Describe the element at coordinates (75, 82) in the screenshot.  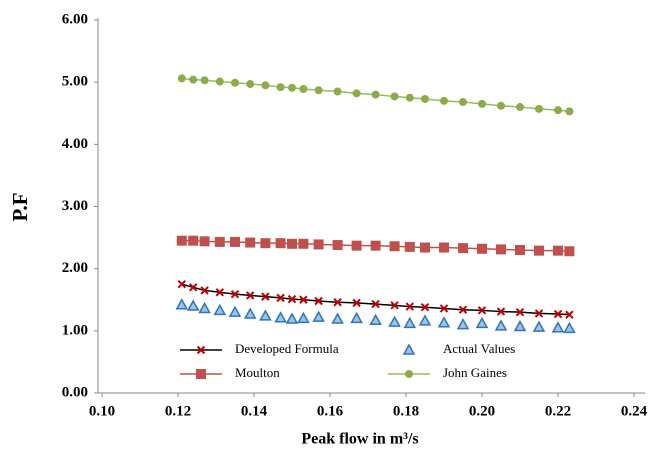
I see `y-tick-label: 5.00` at that location.